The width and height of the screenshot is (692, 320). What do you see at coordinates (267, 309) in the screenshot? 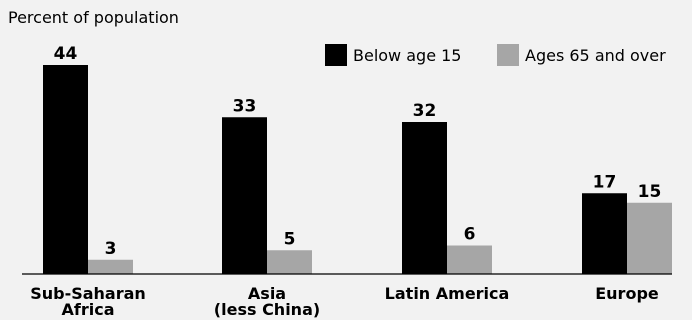
I see `category-label: (less China)` at bounding box center [267, 309].